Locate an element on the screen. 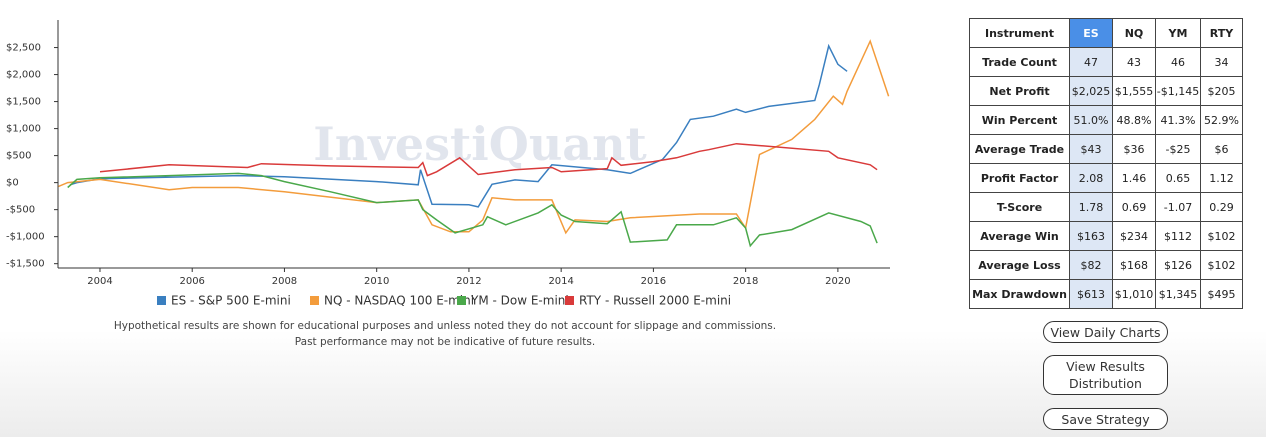 The image size is (1266, 437). table-cell: 1.46 is located at coordinates (1134, 178).